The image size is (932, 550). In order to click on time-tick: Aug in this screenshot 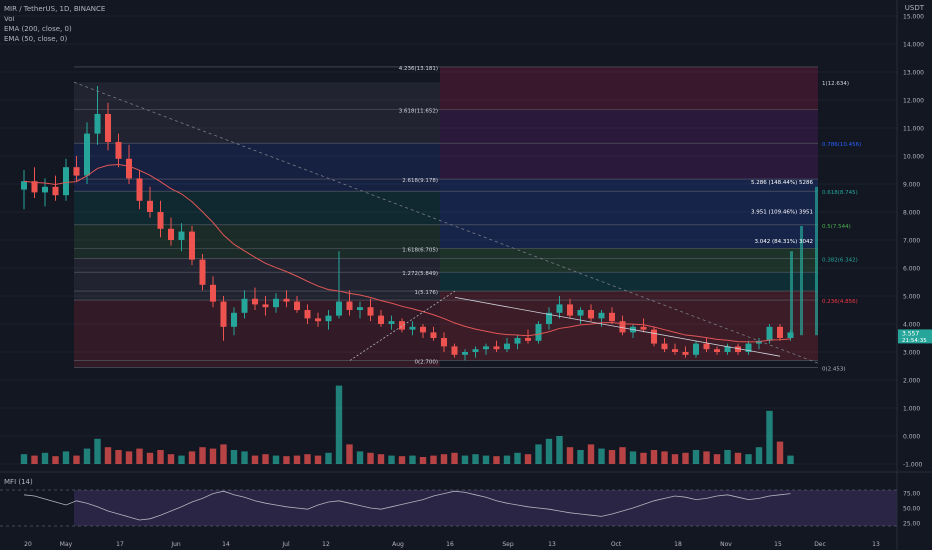, I will do `click(398, 544)`.